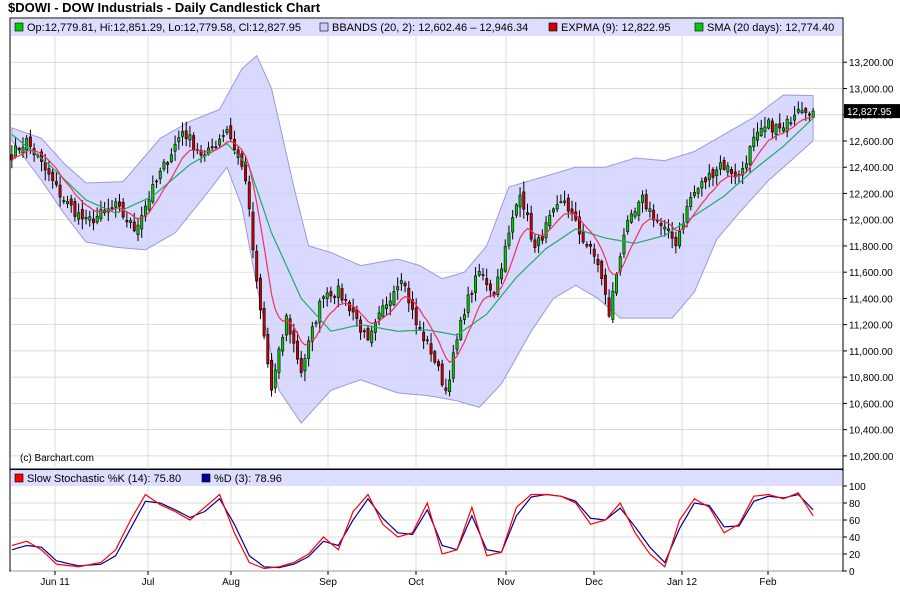  I want to click on date-tick-label: Jun 11, so click(55, 582).